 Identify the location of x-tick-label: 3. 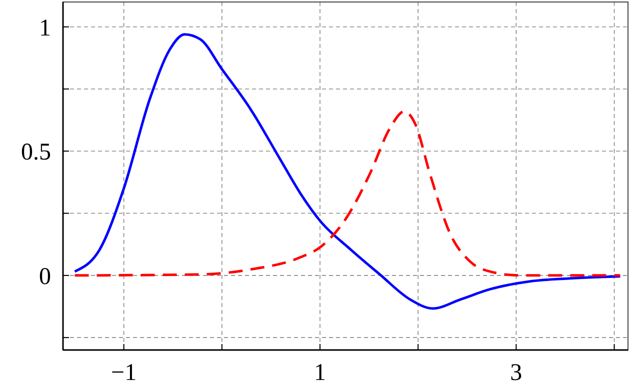
(516, 373).